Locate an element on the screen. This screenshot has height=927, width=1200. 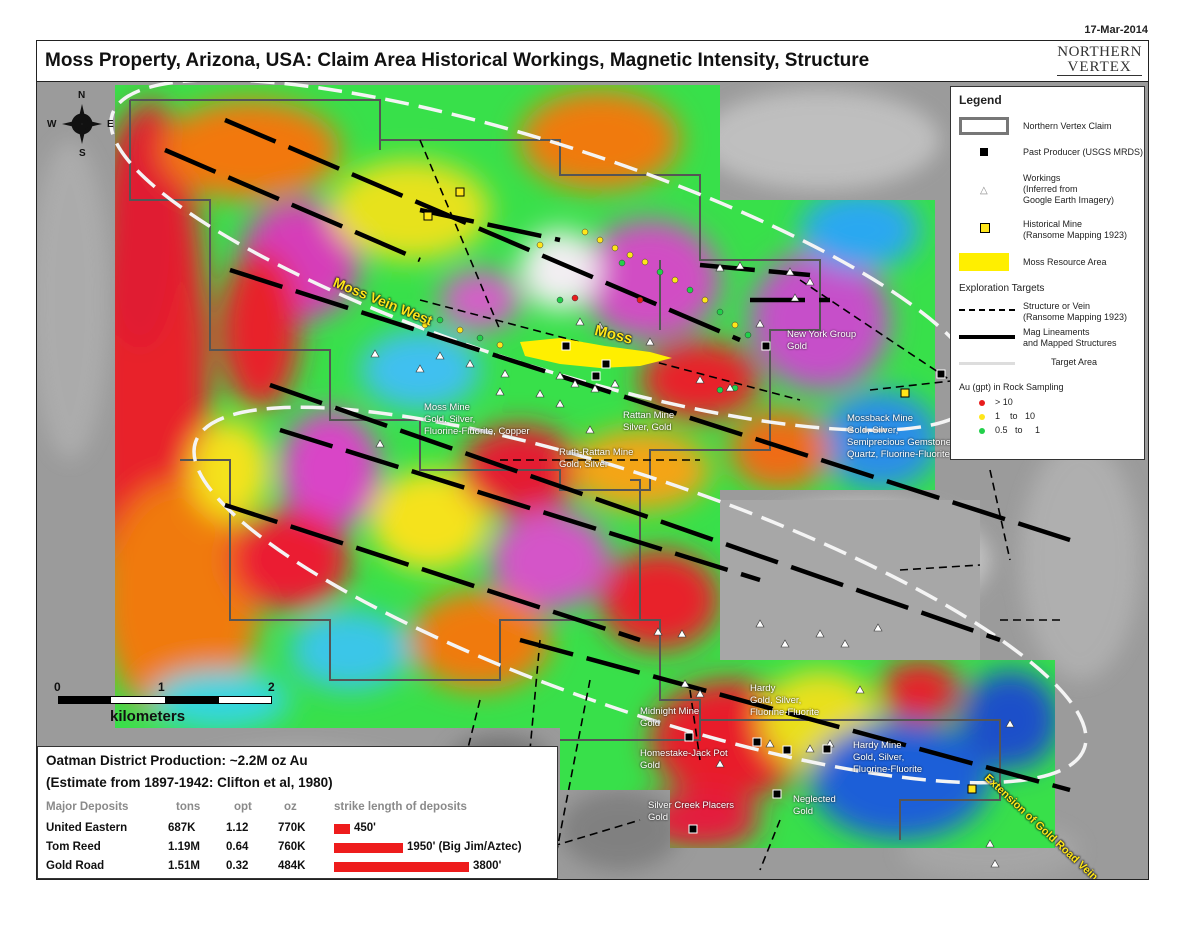
claim-symbol-icon is located at coordinates (984, 126).